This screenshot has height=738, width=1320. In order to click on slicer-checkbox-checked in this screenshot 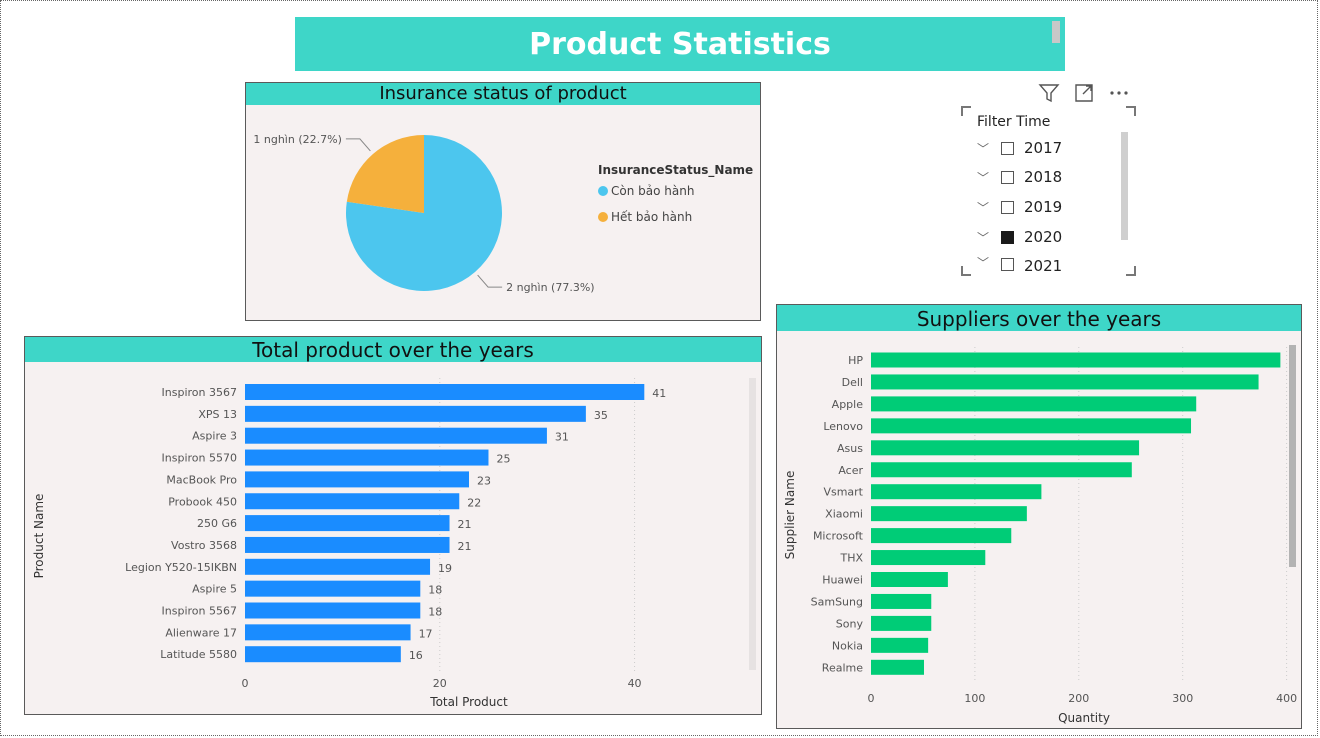, I will do `click(1007, 237)`.